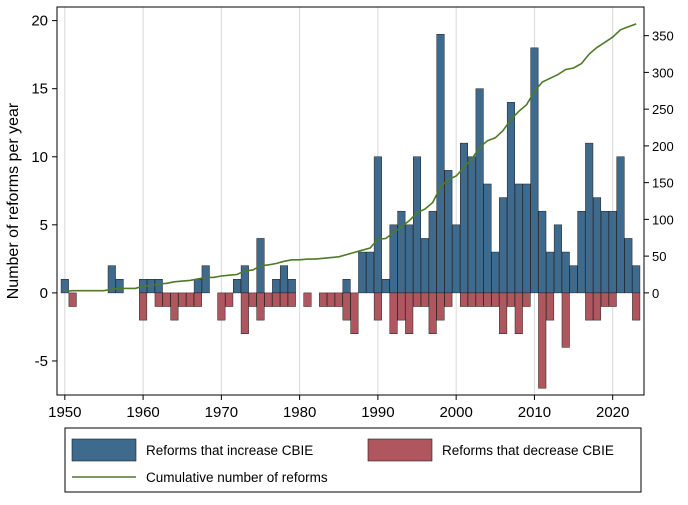  I want to click on y2-tick-label: 50, so click(659, 256).